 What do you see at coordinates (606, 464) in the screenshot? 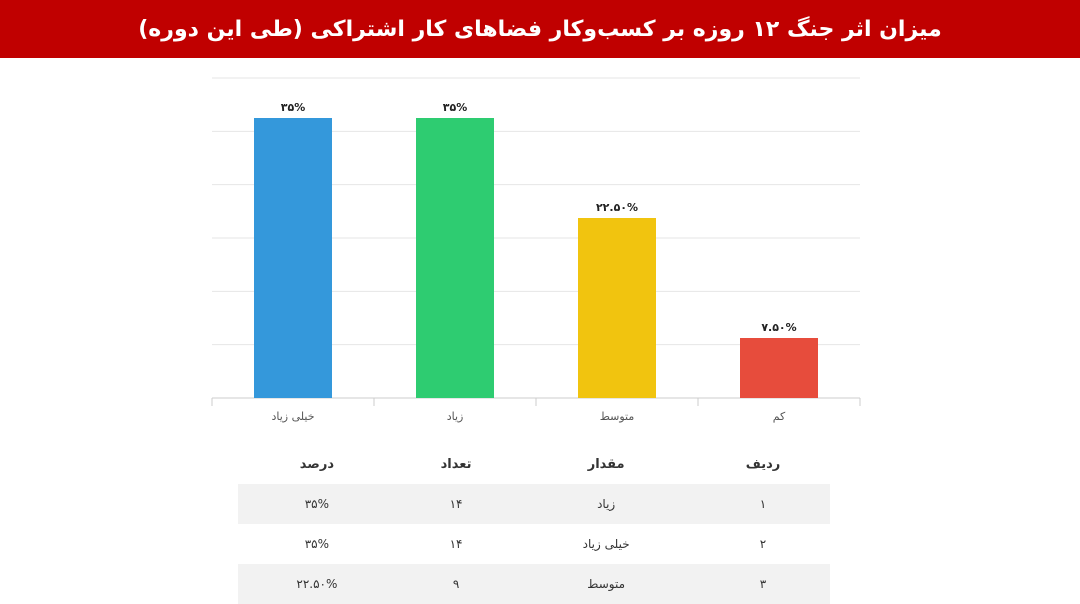
I see `header-cell-value: مقدار` at bounding box center [606, 464].